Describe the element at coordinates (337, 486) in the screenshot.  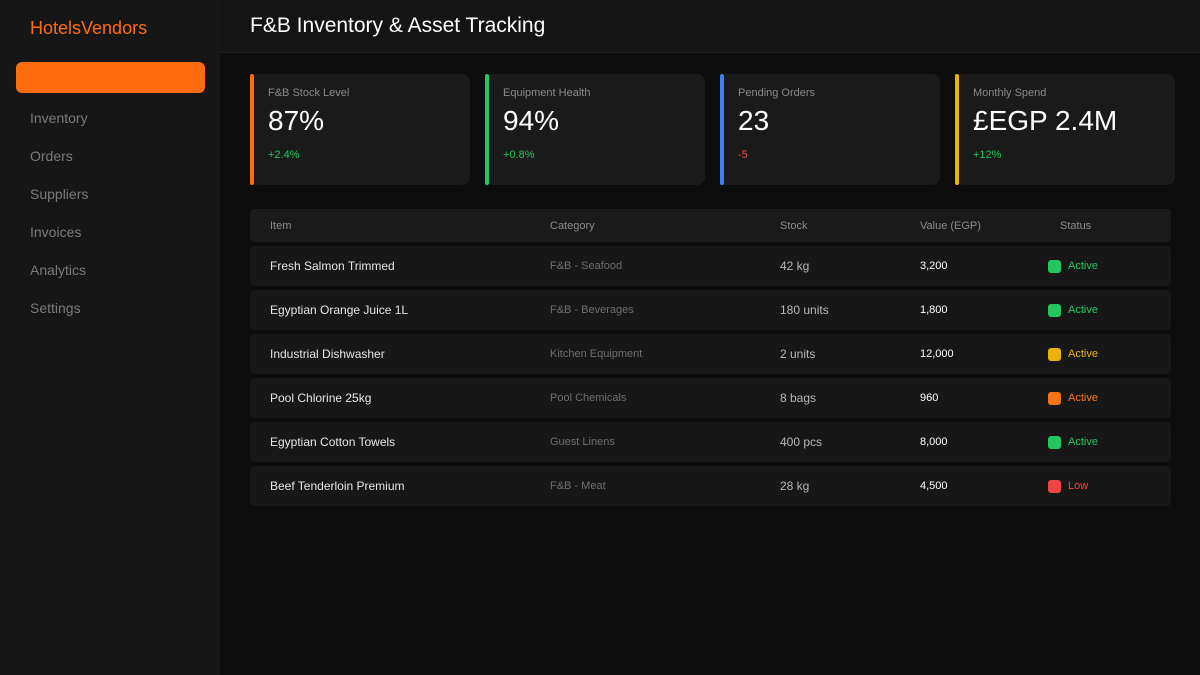
I see `cell-item: Beef Tenderloin Premium` at that location.